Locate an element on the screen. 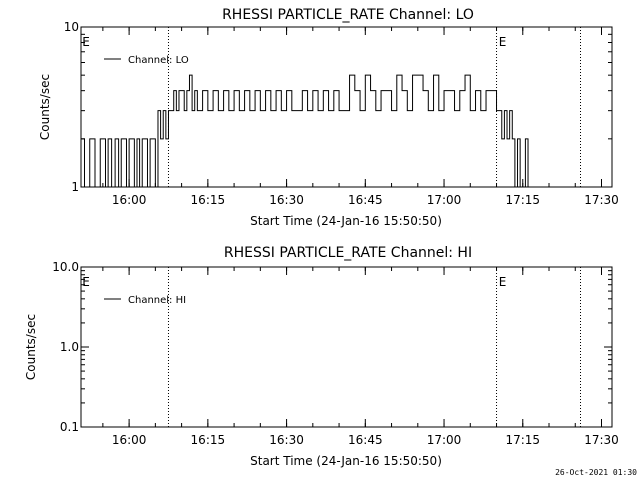 This screenshot has width=640, height=480. panel-hi-ytick-label: 0.1 is located at coordinates (69, 427).